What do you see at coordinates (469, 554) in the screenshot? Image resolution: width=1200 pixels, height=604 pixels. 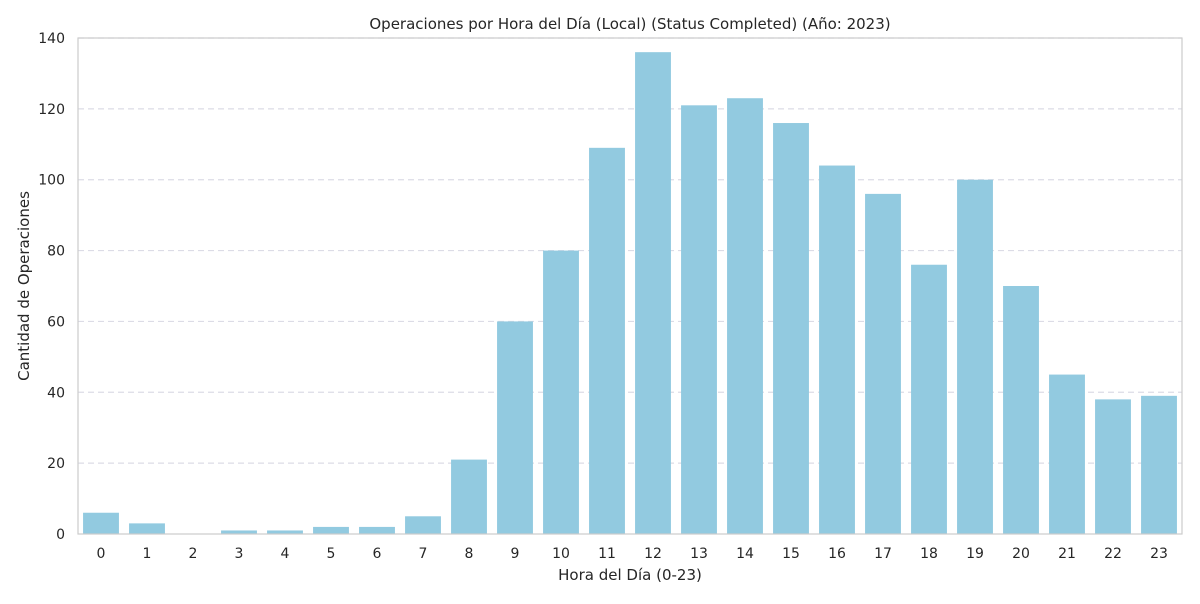 I see `x-tick-label: 8` at bounding box center [469, 554].